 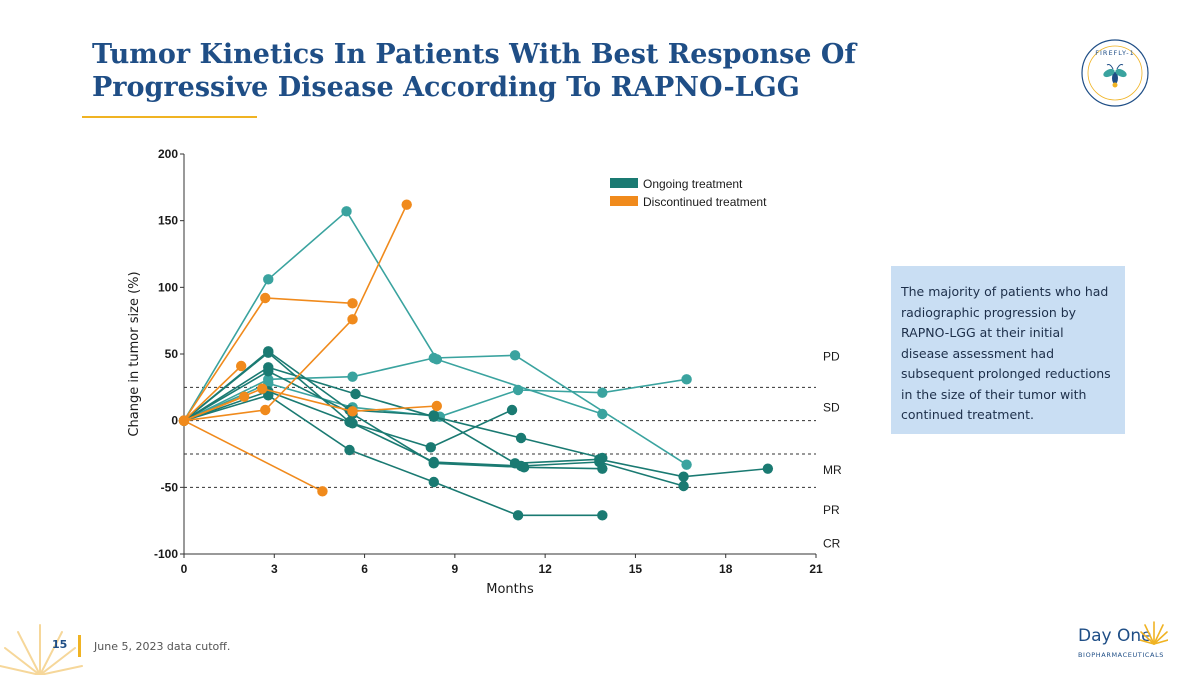 I want to click on y-tick-label: -50, so click(x=170, y=487).